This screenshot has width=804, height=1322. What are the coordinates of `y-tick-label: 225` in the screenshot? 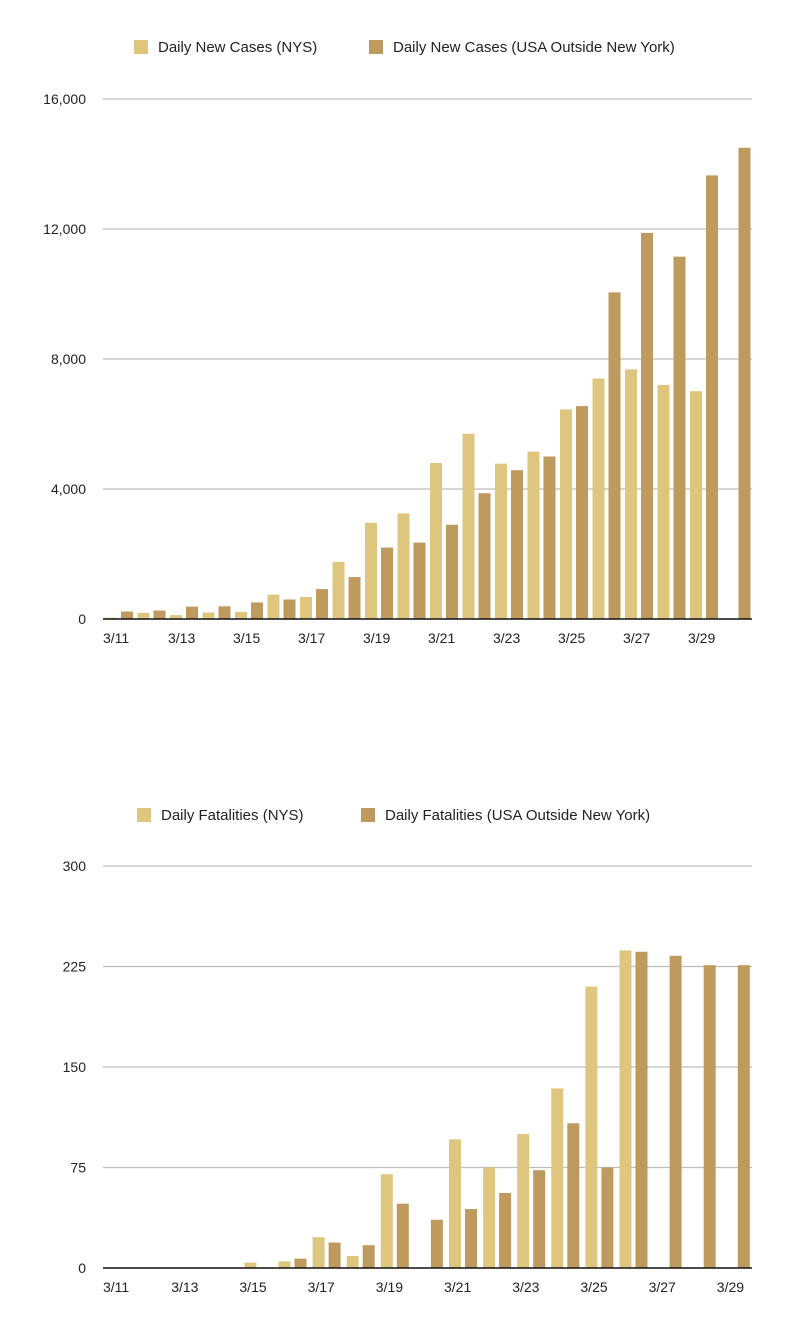 It's located at (75, 967).